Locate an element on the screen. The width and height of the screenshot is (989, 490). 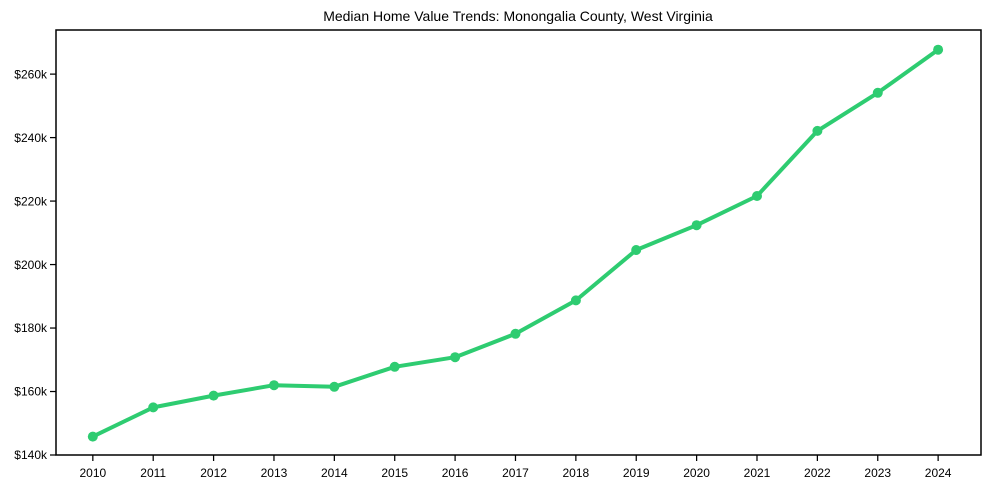
x-tick-label: 2017 is located at coordinates (515, 473).